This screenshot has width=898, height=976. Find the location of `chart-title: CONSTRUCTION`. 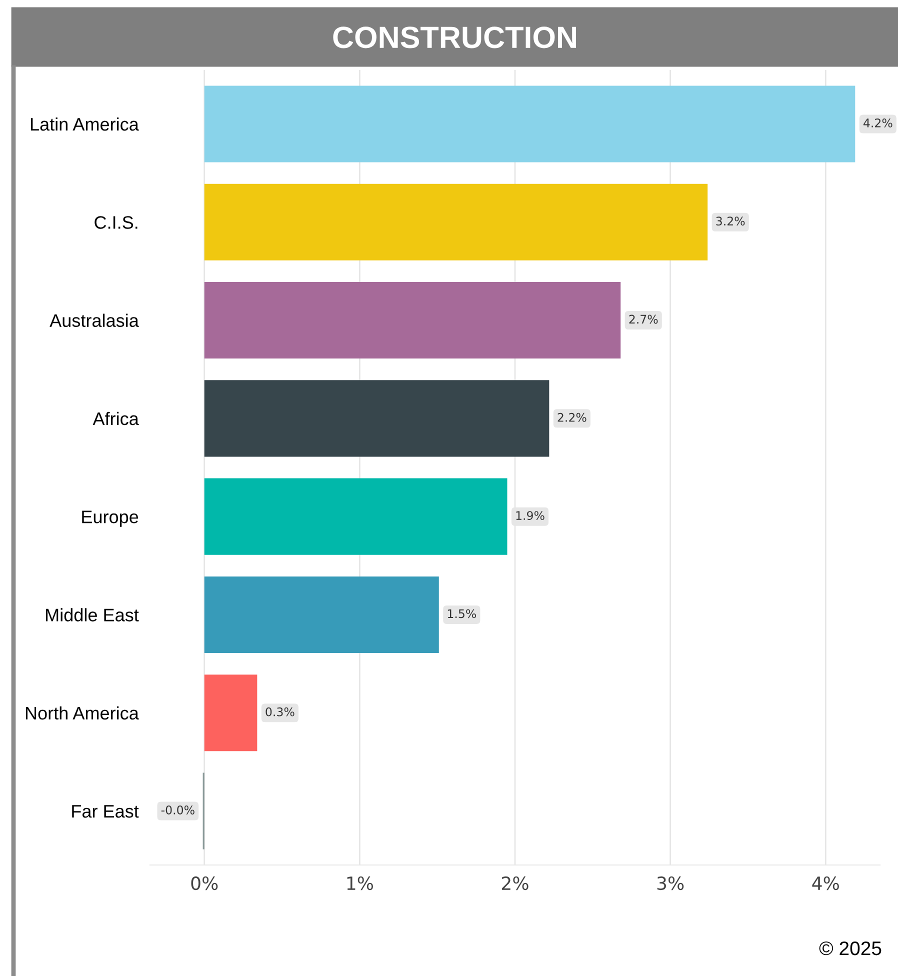

chart-title: CONSTRUCTION is located at coordinates (454, 37).